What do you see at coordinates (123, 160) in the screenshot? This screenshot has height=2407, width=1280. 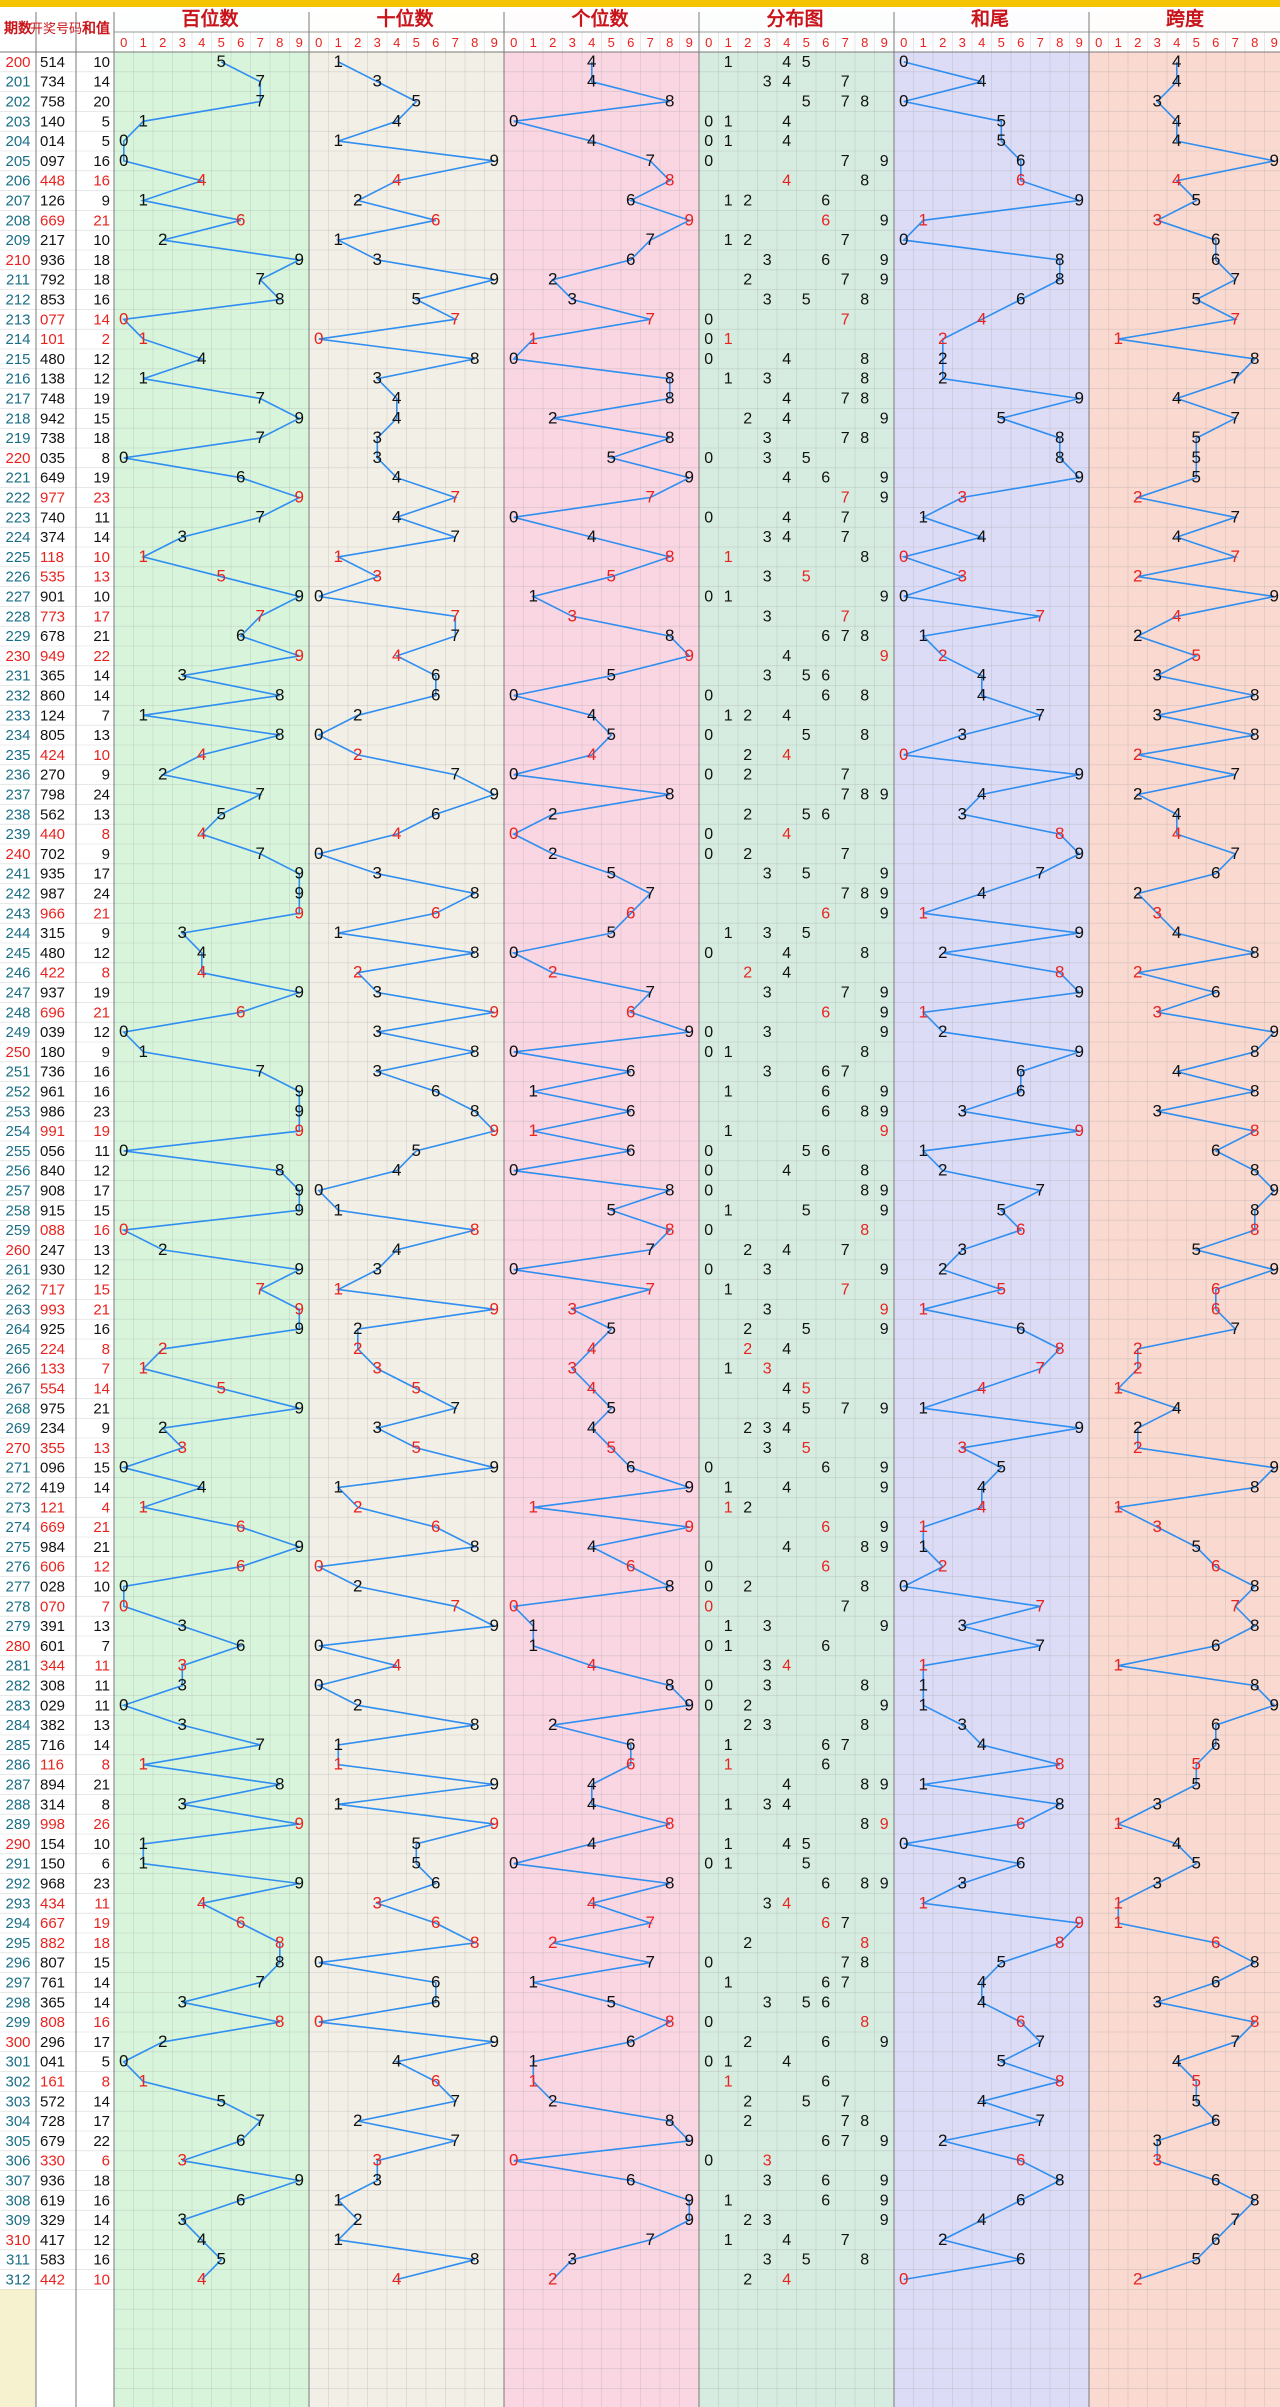 I see `hundreds-mark: 0` at bounding box center [123, 160].